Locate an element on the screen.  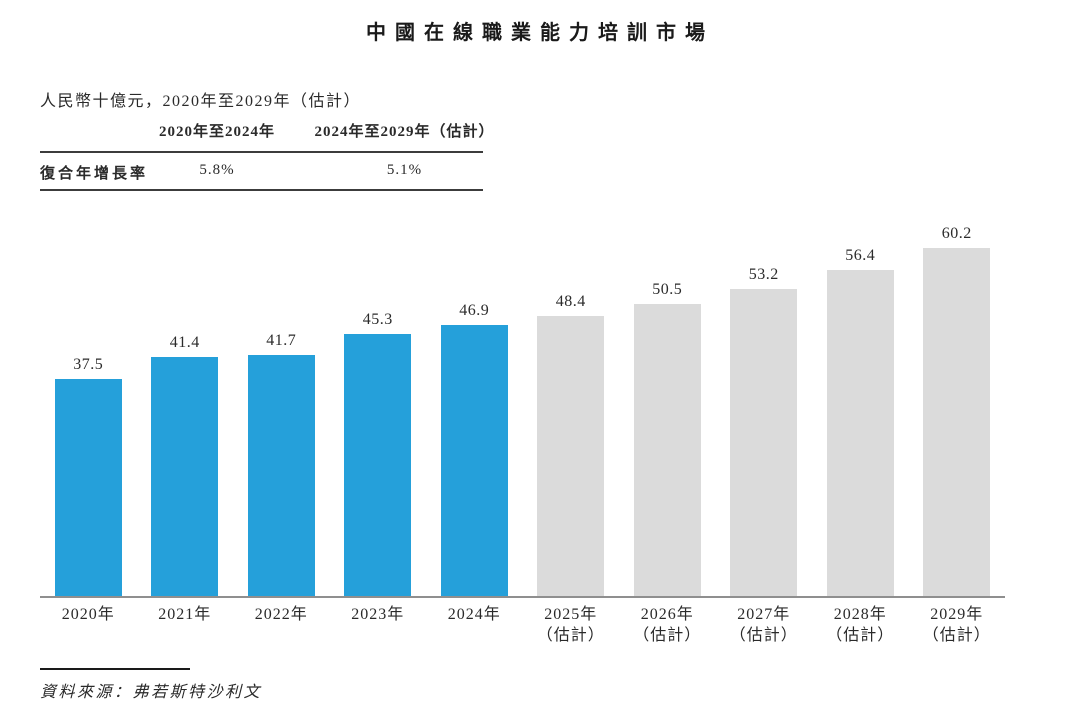
bar-value-label: 53.2 is located at coordinates (763, 274).